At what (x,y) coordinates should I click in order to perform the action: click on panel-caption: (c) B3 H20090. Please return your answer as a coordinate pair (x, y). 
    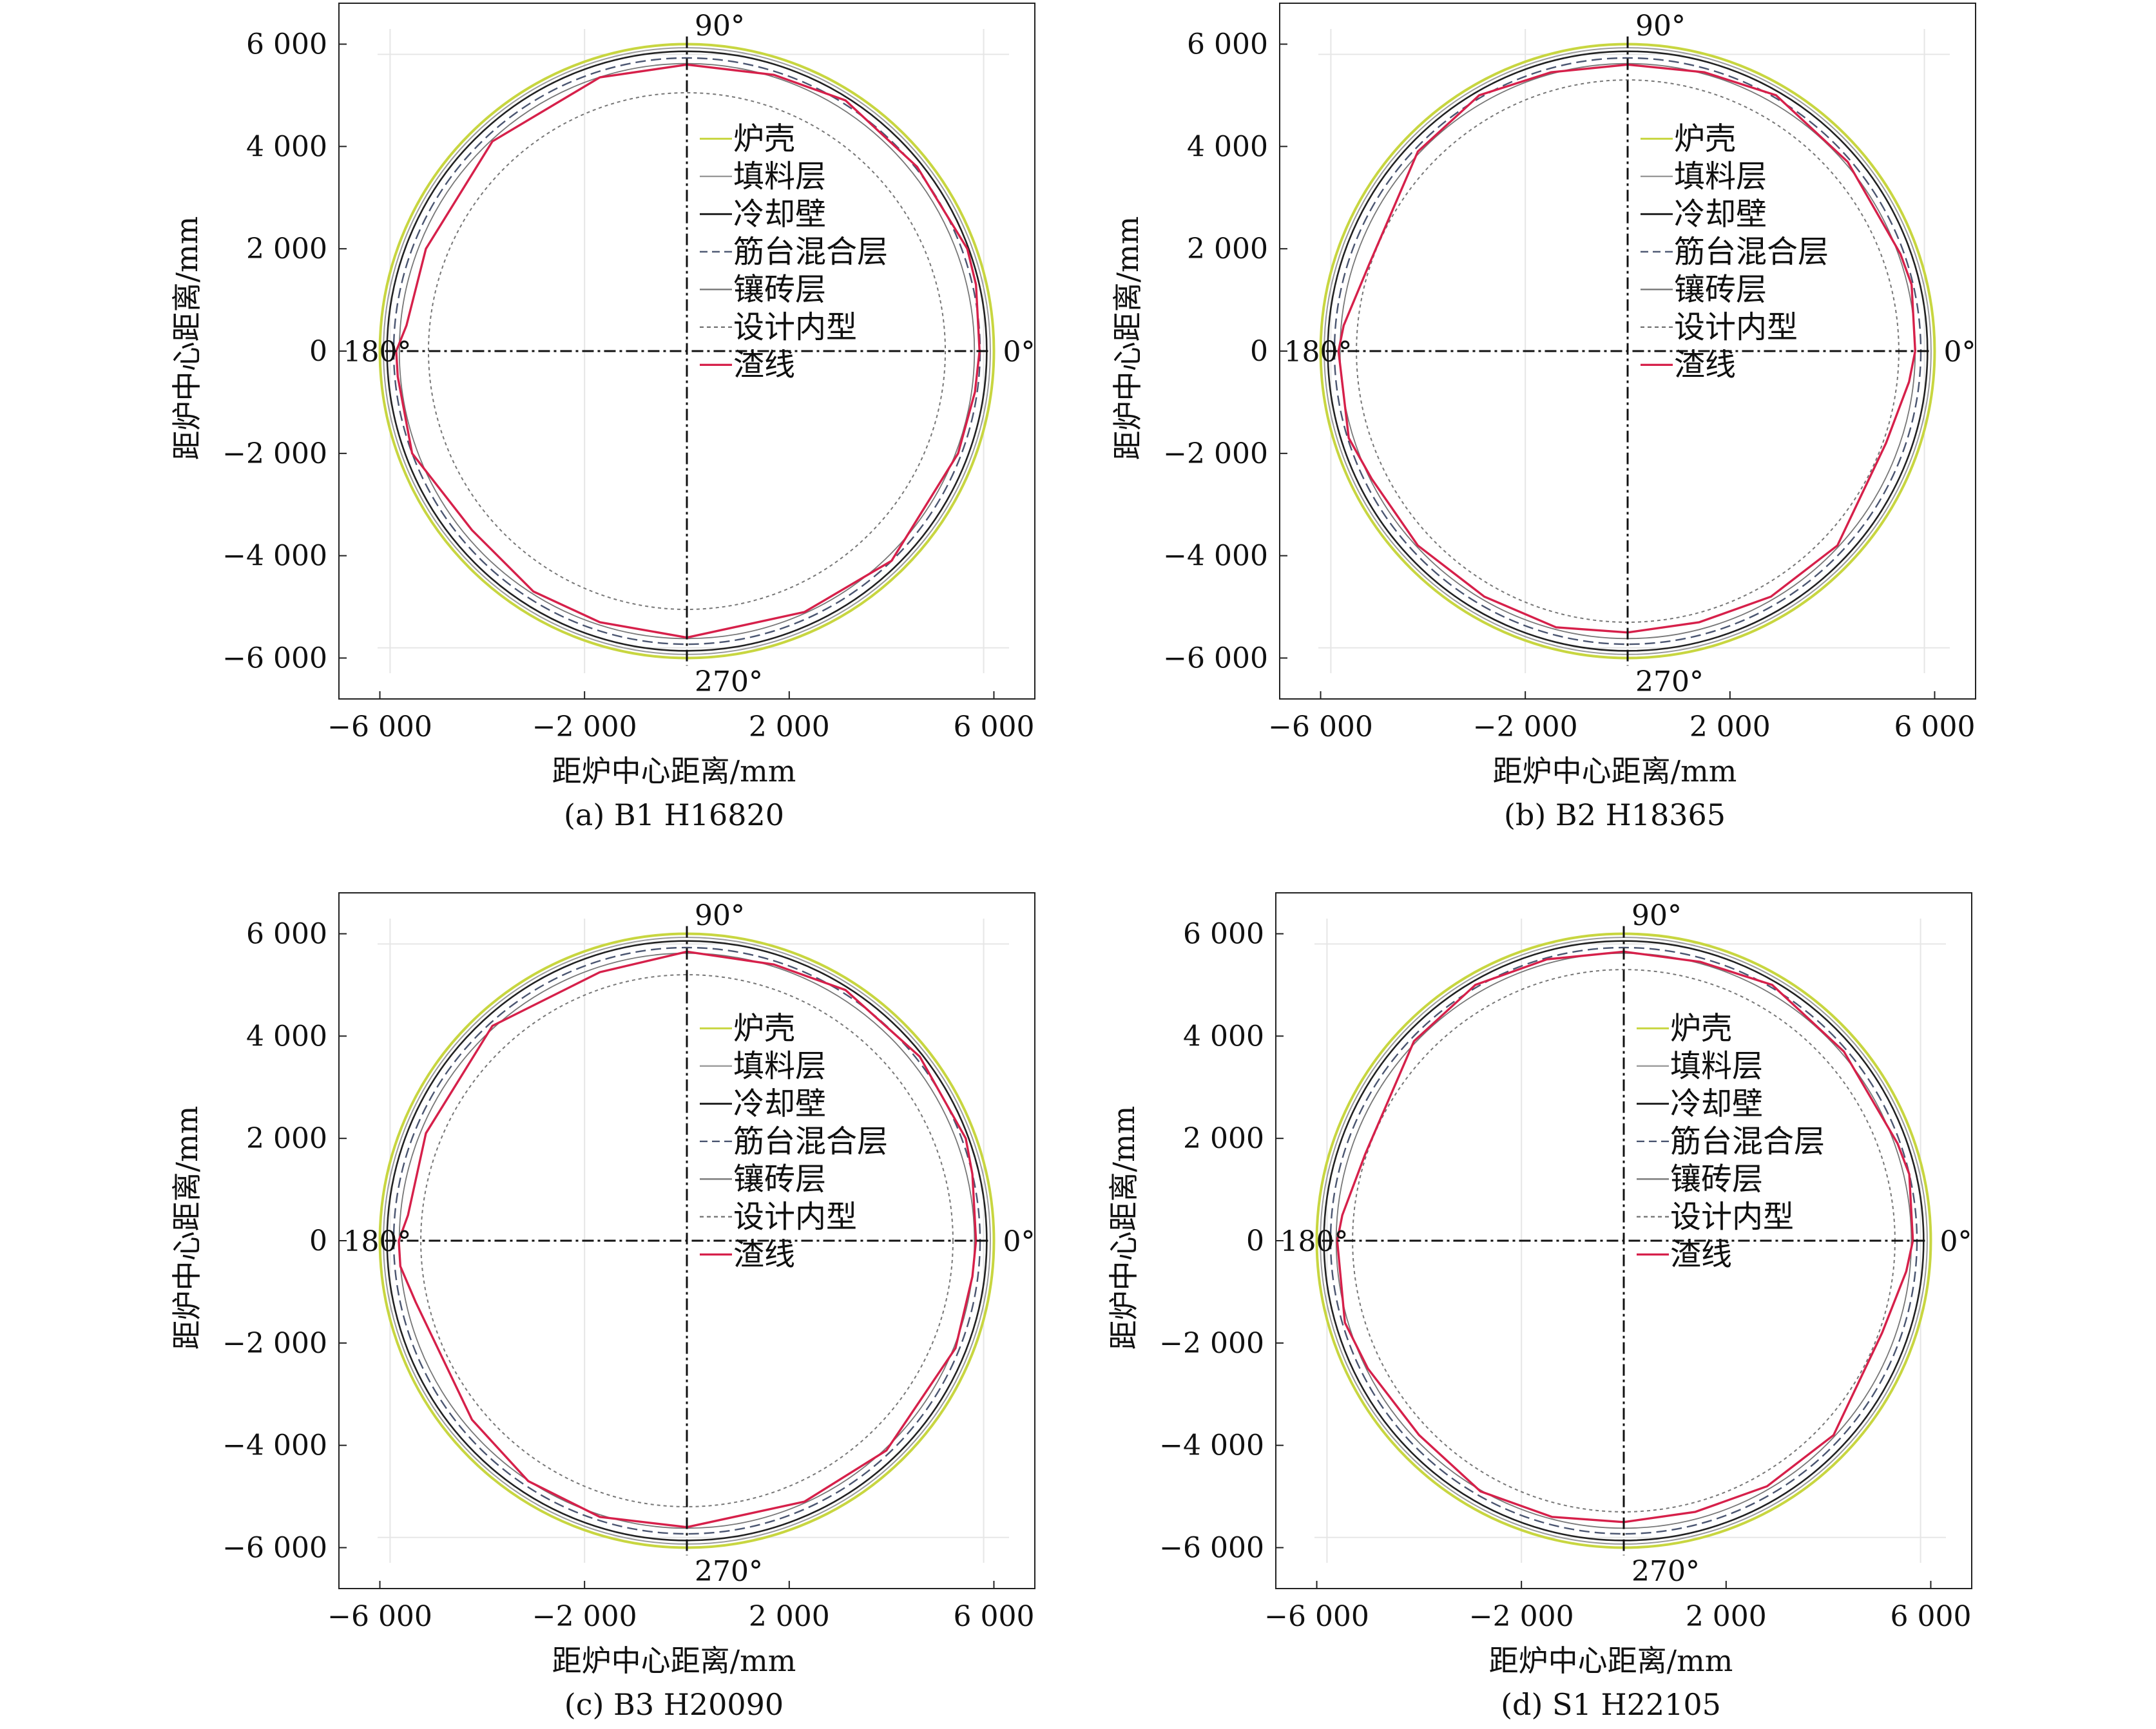
    Looking at the image, I should click on (674, 1704).